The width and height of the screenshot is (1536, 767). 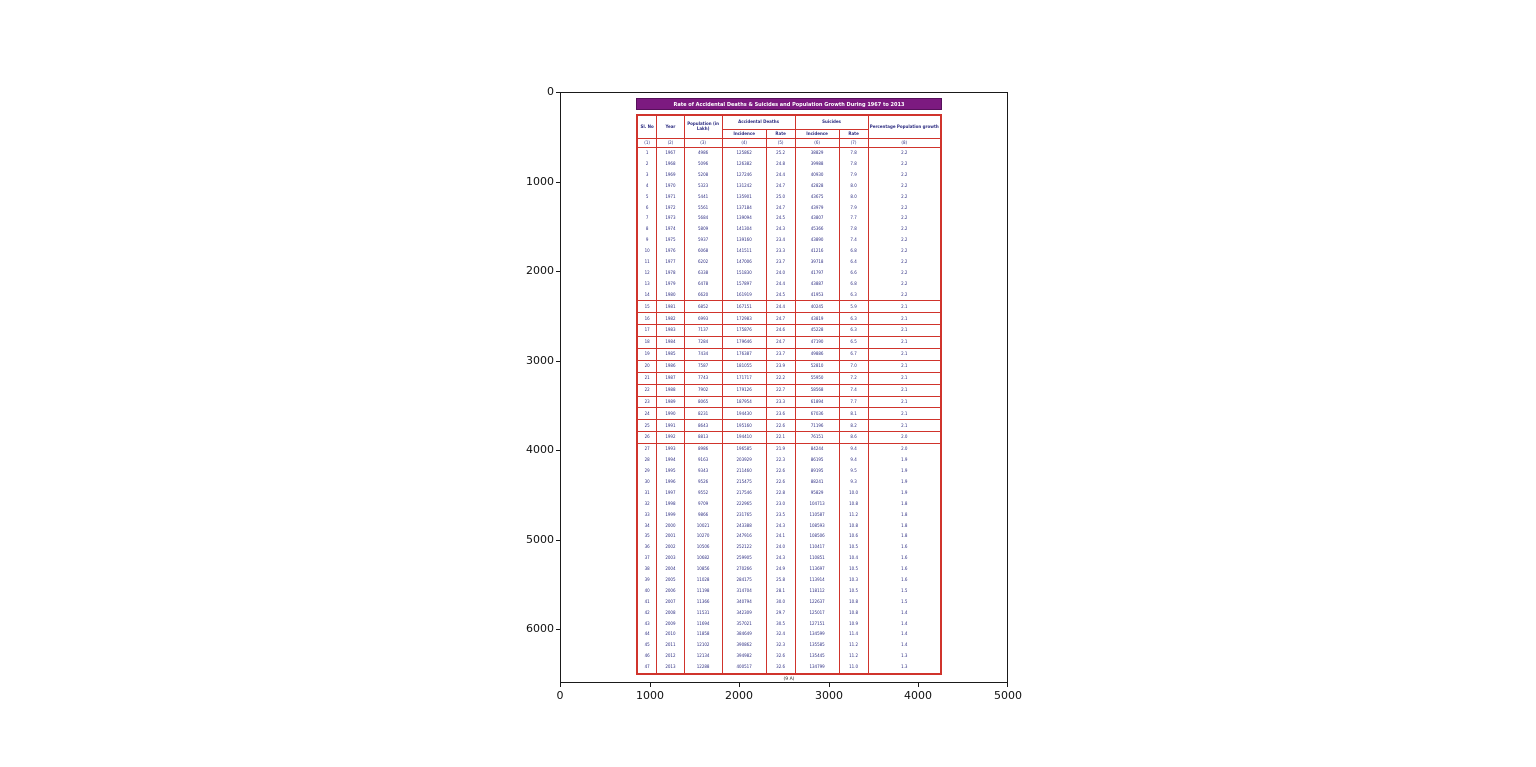 I want to click on table-cell: 1973, so click(x=670, y=219).